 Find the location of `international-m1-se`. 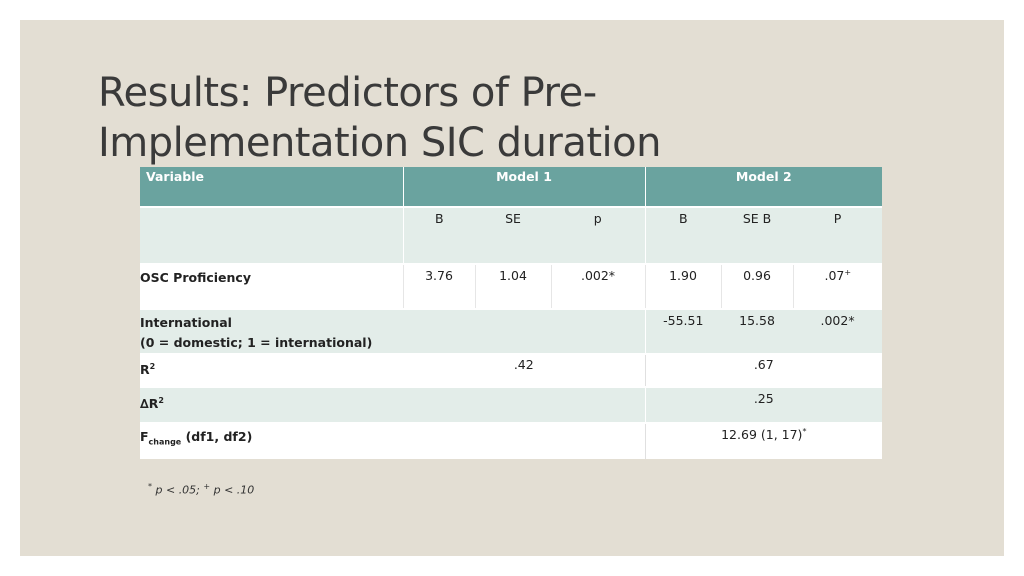

international-m1-se is located at coordinates (513, 331).